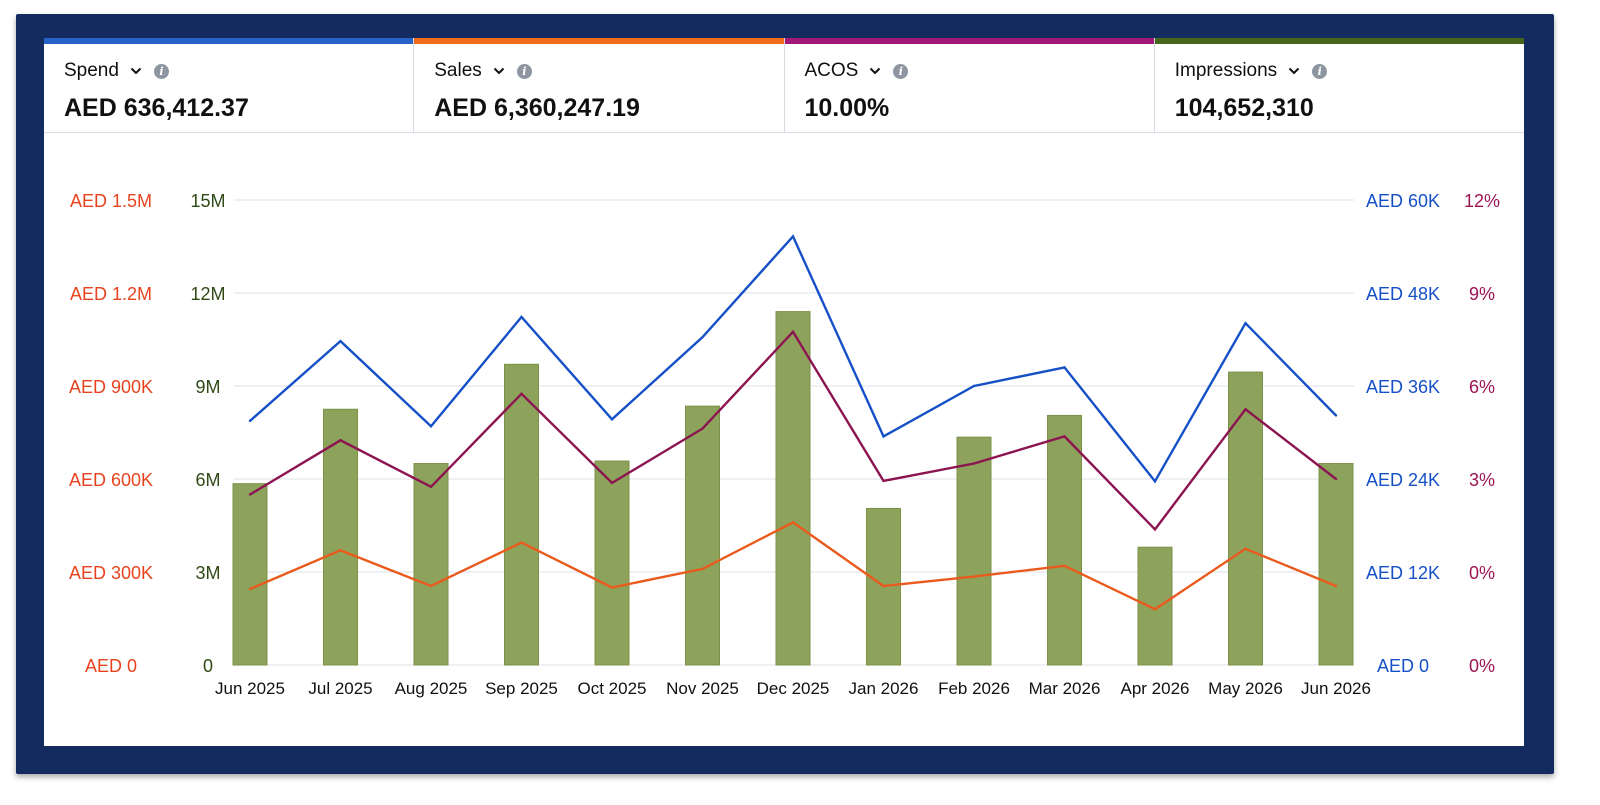  What do you see at coordinates (207, 294) in the screenshot?
I see `axis-tick-label-left-inner: 12M` at bounding box center [207, 294].